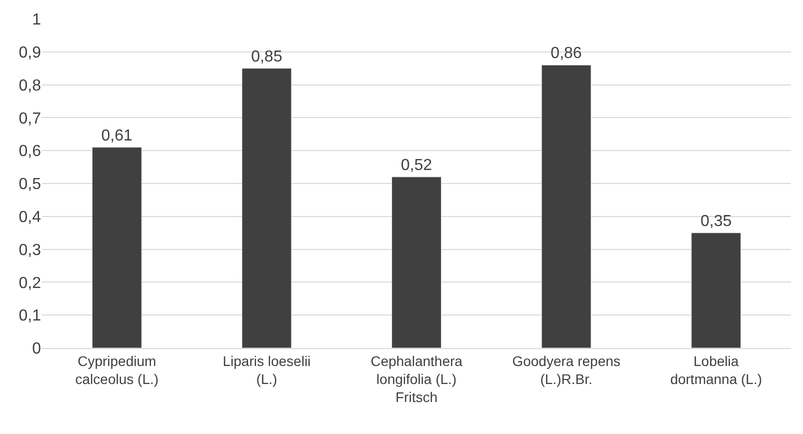  Describe the element at coordinates (30, 53) in the screenshot. I see `y-tick-label: 0,9` at that location.